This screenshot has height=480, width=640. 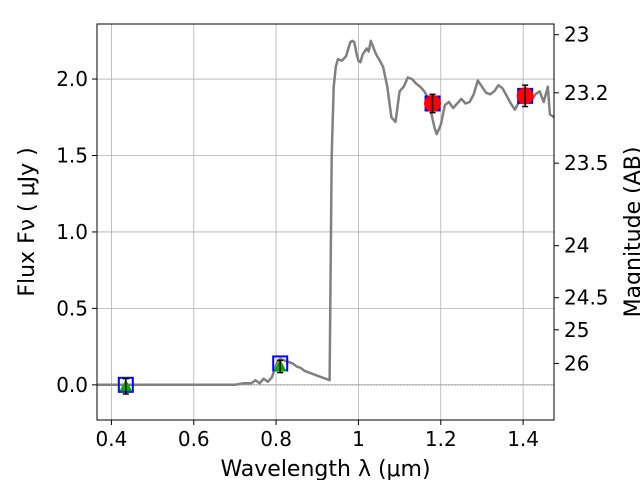 What do you see at coordinates (441, 439) in the screenshot?
I see `x-tick-label: 1.2` at bounding box center [441, 439].